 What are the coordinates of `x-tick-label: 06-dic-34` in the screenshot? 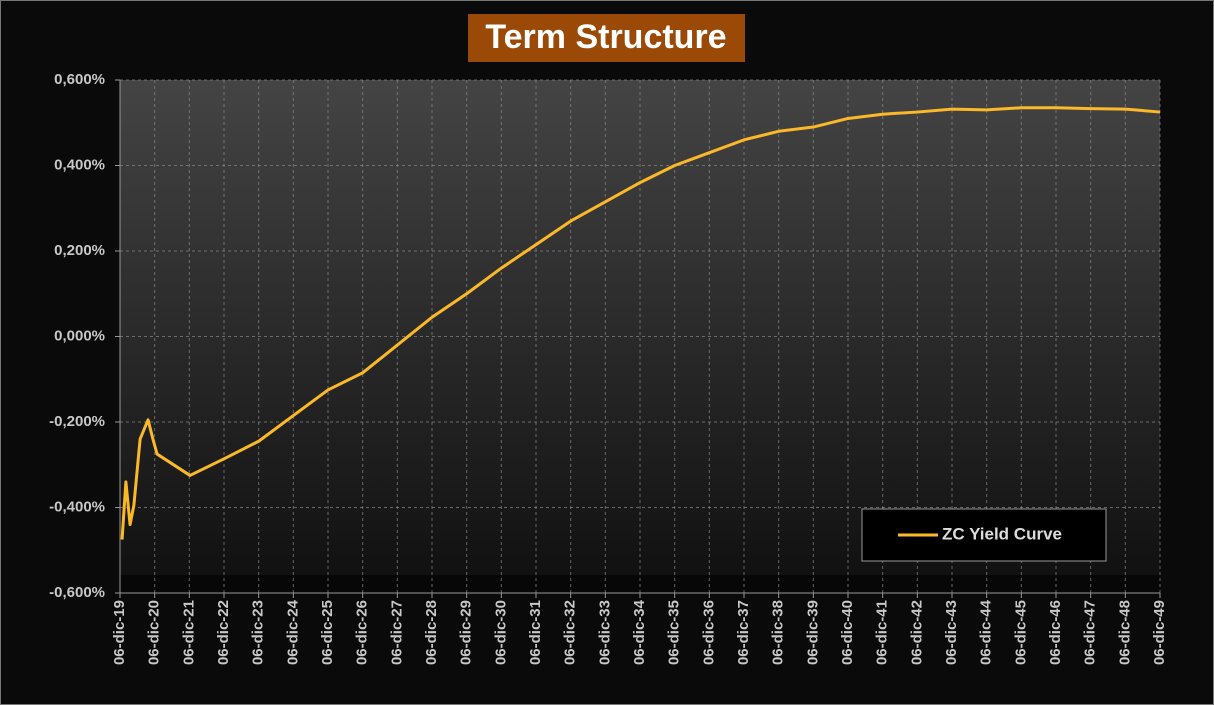 It's located at (639, 632).